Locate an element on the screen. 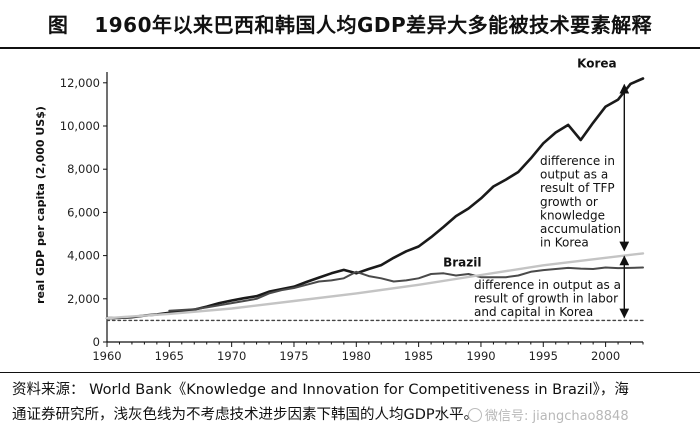 This screenshot has height=433, width=700. wechat-icon is located at coordinates (475, 415).